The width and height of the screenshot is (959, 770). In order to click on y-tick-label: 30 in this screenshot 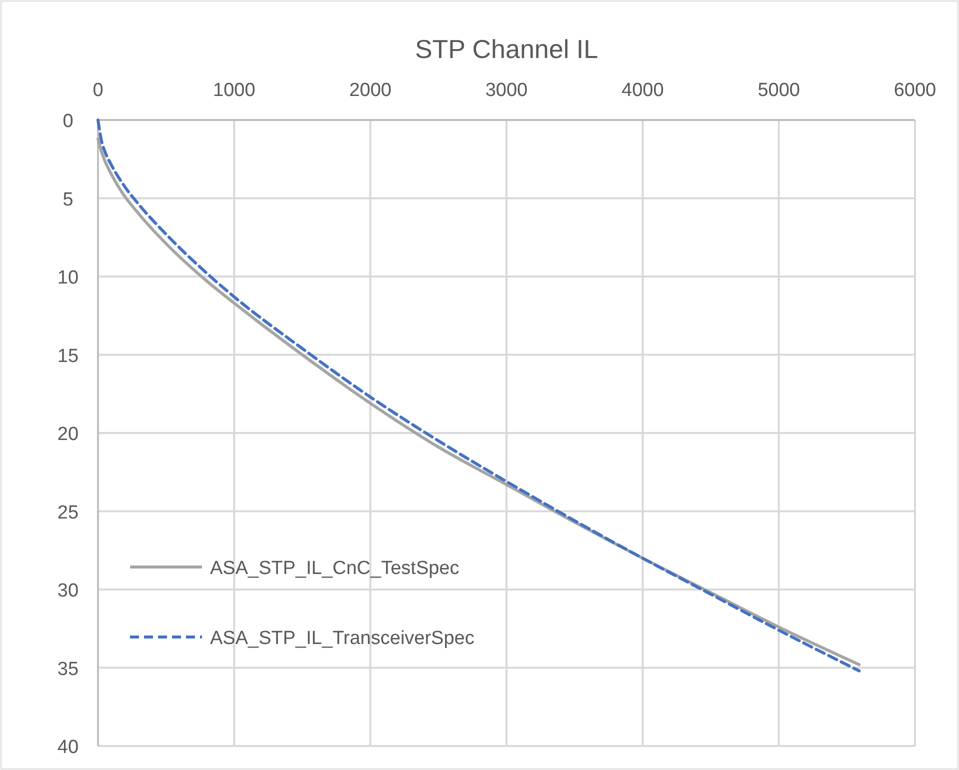, I will do `click(68, 591)`.